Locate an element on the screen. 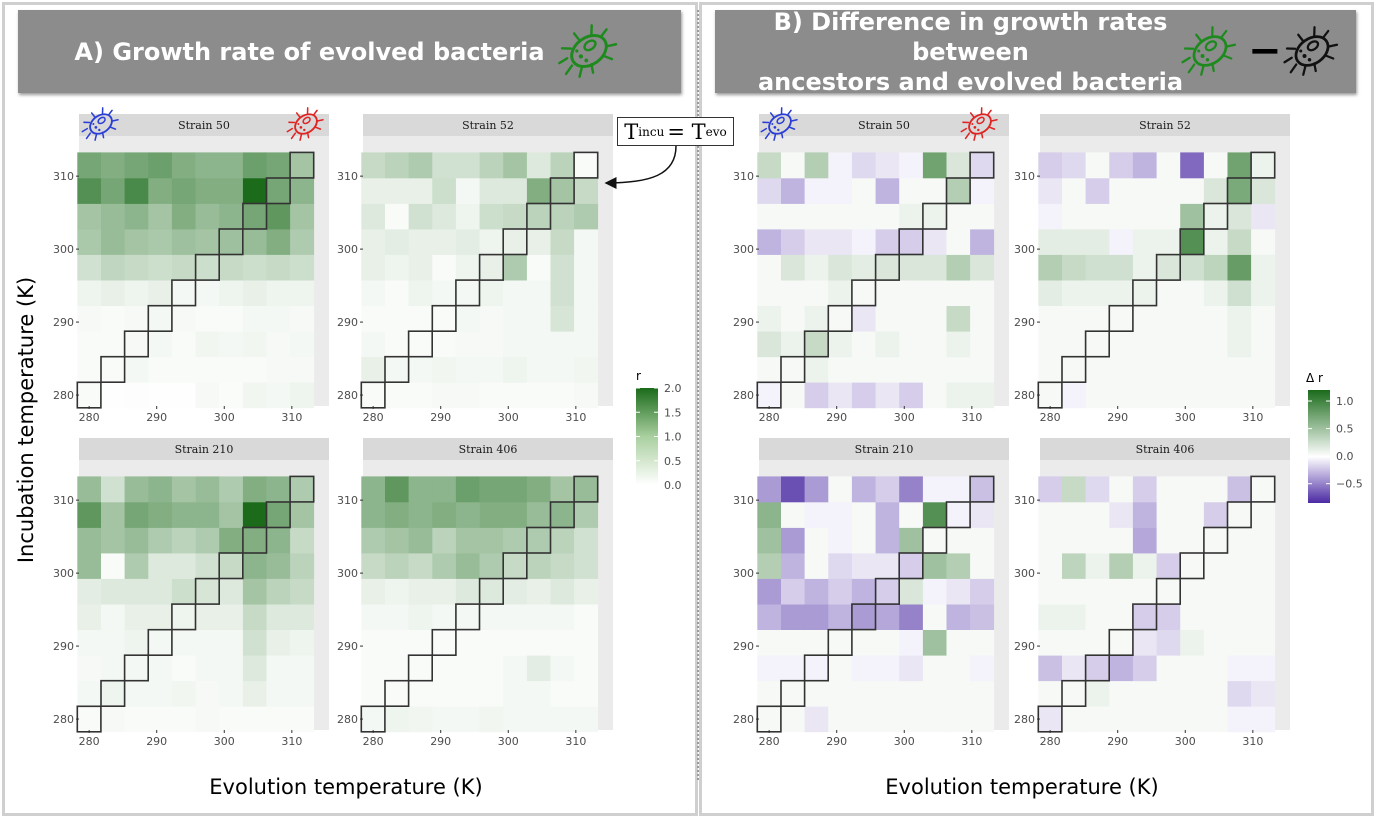  facet-strip is located at coordinates (884, 449).